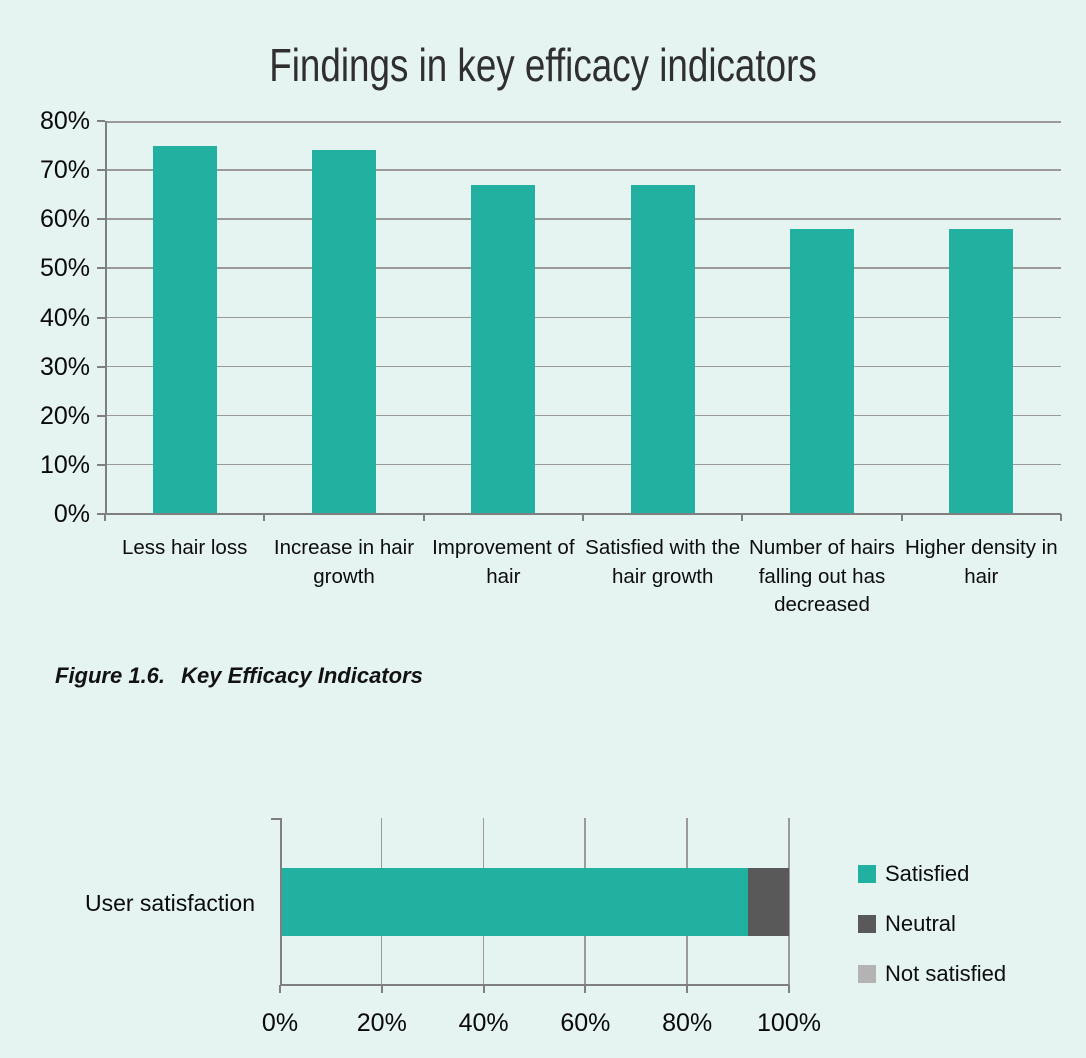  Describe the element at coordinates (344, 332) in the screenshot. I see `bar-increase-in-hair-growth` at that location.